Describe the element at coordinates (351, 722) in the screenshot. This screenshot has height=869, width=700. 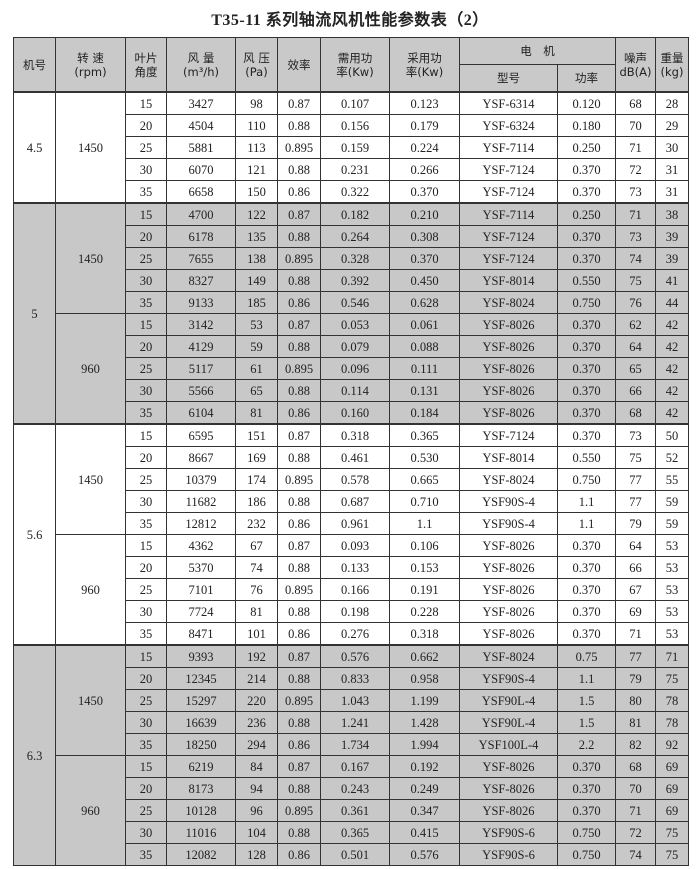
I see `table-row: 30 16639 236 0.88 1.241 1.428 YSF90L-4 1.5 81 78` at that location.